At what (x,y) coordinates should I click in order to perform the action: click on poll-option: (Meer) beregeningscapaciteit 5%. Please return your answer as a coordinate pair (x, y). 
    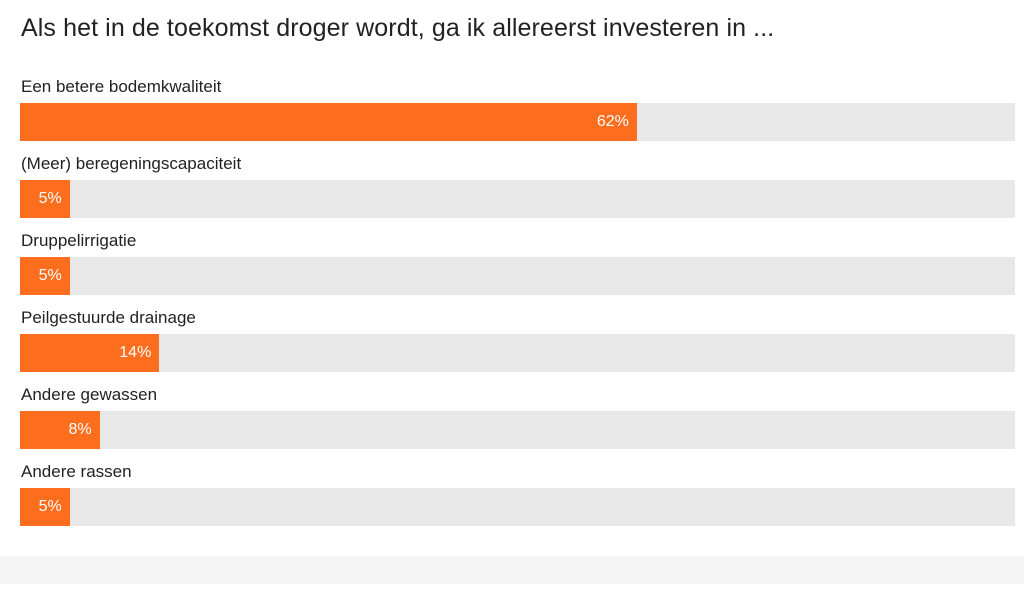
    Looking at the image, I should click on (517, 191).